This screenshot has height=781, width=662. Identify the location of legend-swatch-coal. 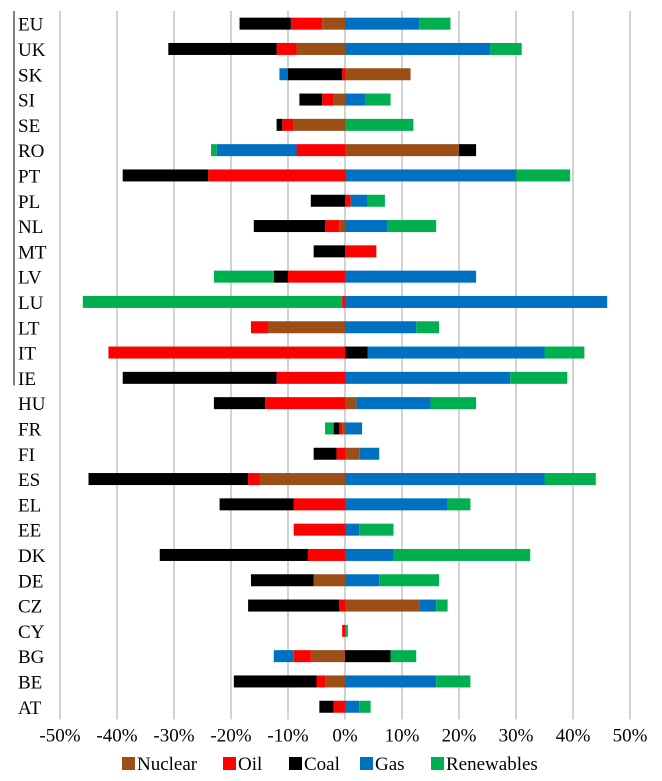
(295, 763).